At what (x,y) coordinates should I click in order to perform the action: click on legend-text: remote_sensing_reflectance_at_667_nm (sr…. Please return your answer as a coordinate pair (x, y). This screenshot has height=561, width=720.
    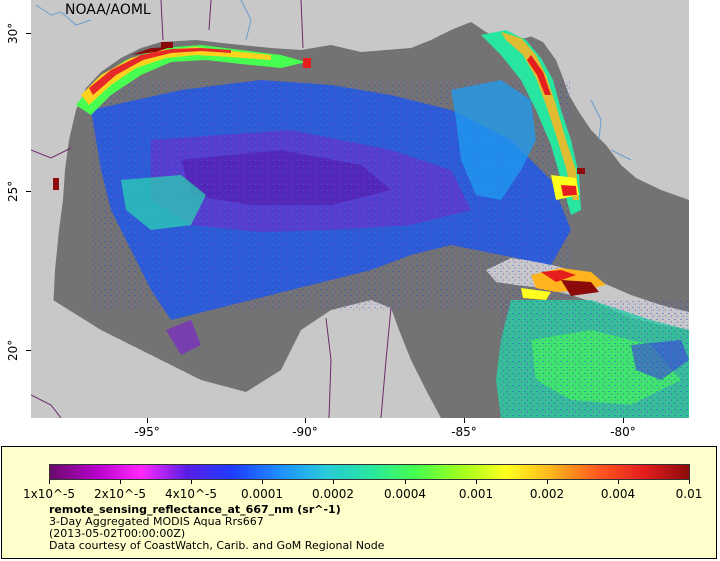
    Looking at the image, I should click on (216, 528).